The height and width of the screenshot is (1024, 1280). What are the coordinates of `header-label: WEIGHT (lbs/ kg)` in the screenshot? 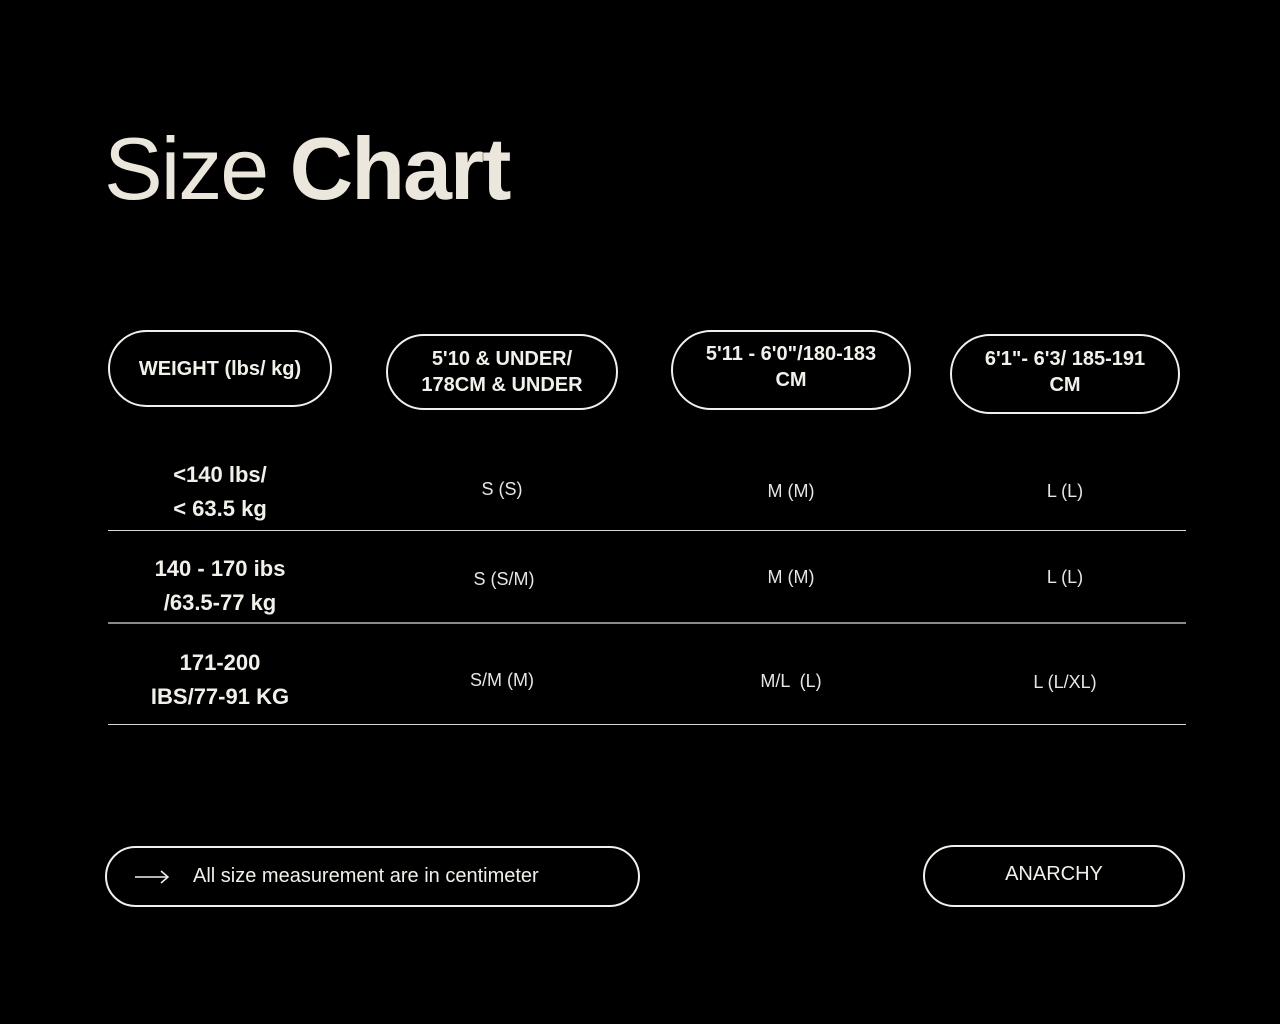 It's located at (220, 368).